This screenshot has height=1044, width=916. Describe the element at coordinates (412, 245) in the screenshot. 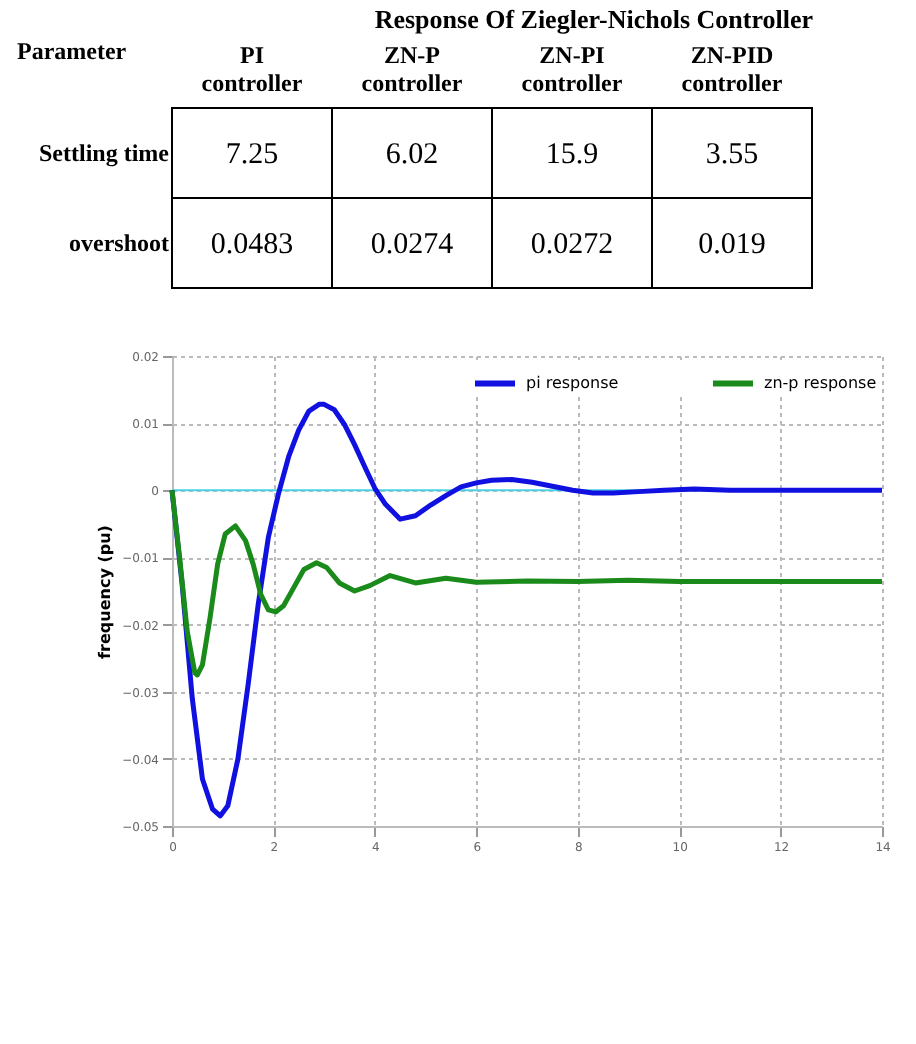

I see `data-label: 0.0274` at that location.